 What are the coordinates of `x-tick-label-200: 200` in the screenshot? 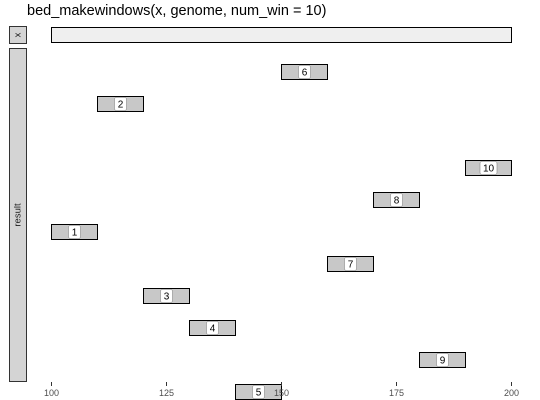 It's located at (511, 393).